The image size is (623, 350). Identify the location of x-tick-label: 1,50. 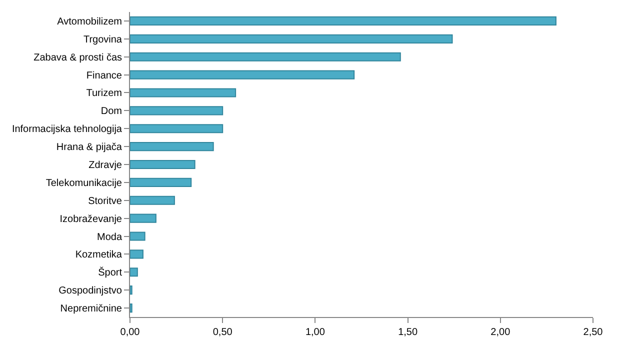
(408, 332).